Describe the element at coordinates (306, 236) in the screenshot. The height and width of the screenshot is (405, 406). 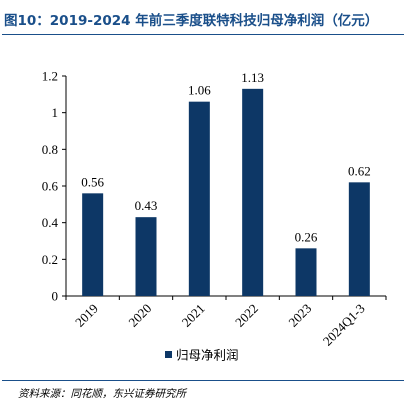
I see `data-label: 0.26` at that location.